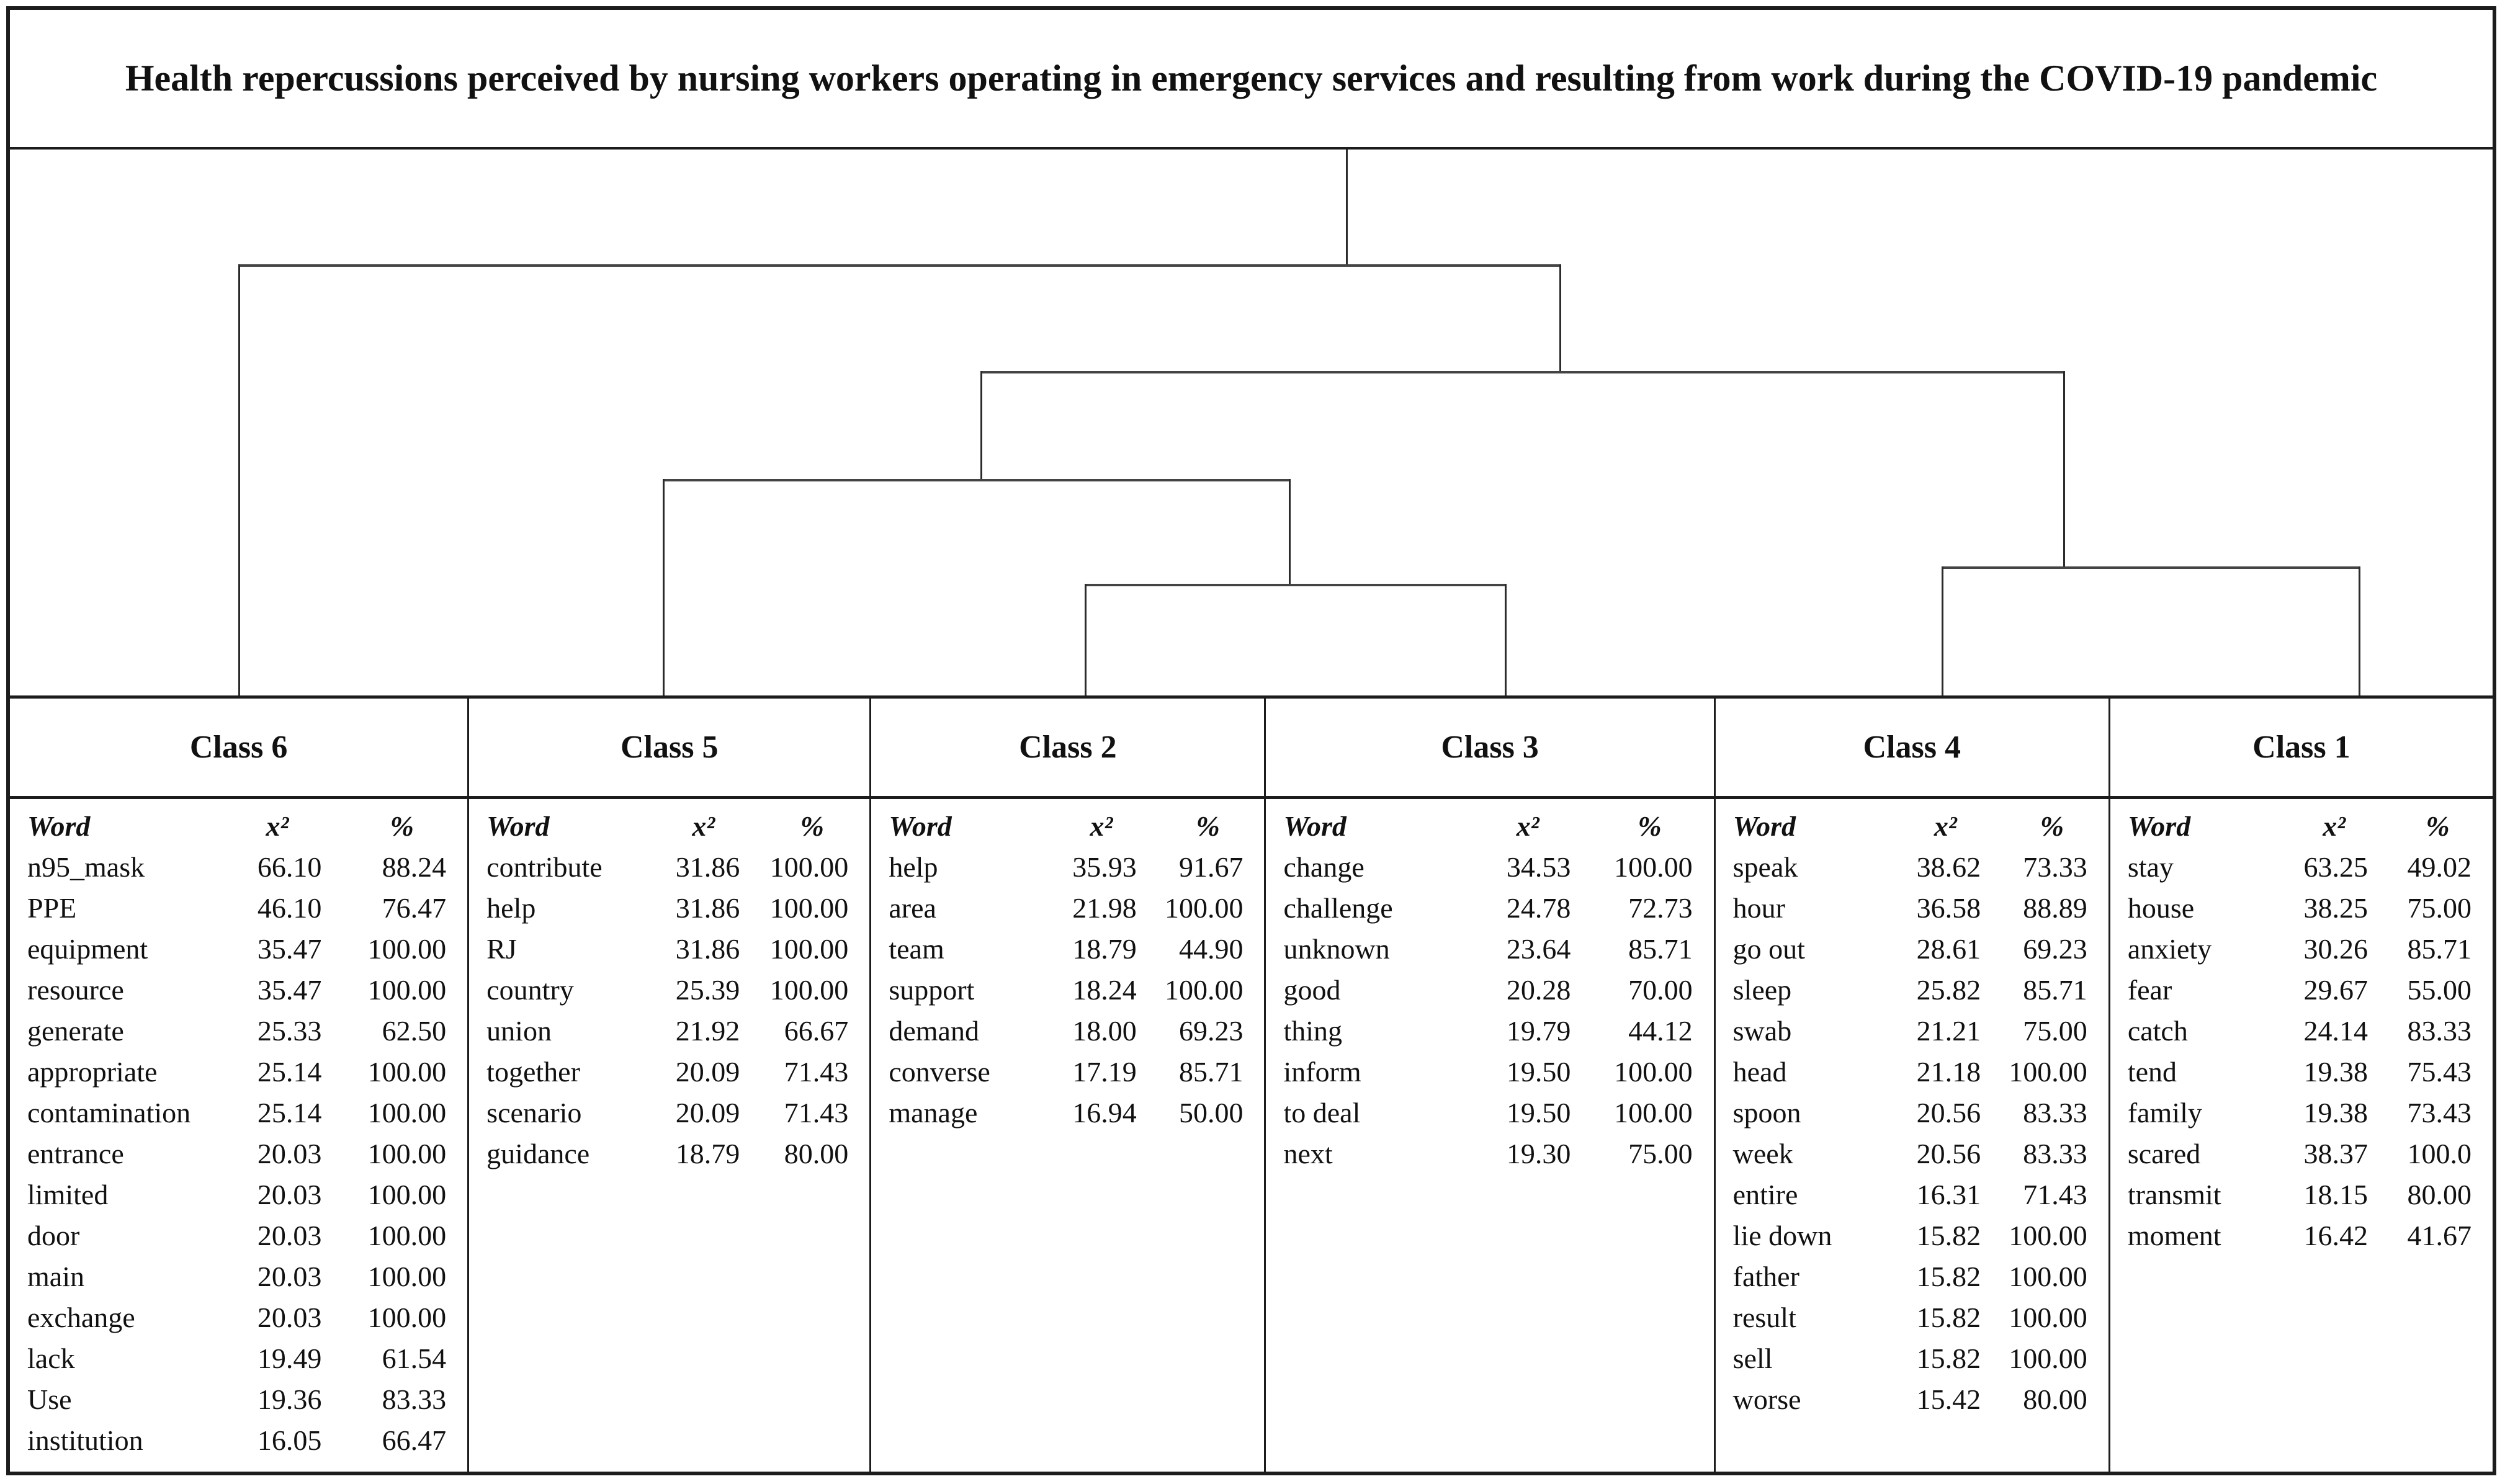 The image size is (2505, 1484). Describe the element at coordinates (289, 1276) in the screenshot. I see `chi2-cell: 20.03` at that location.